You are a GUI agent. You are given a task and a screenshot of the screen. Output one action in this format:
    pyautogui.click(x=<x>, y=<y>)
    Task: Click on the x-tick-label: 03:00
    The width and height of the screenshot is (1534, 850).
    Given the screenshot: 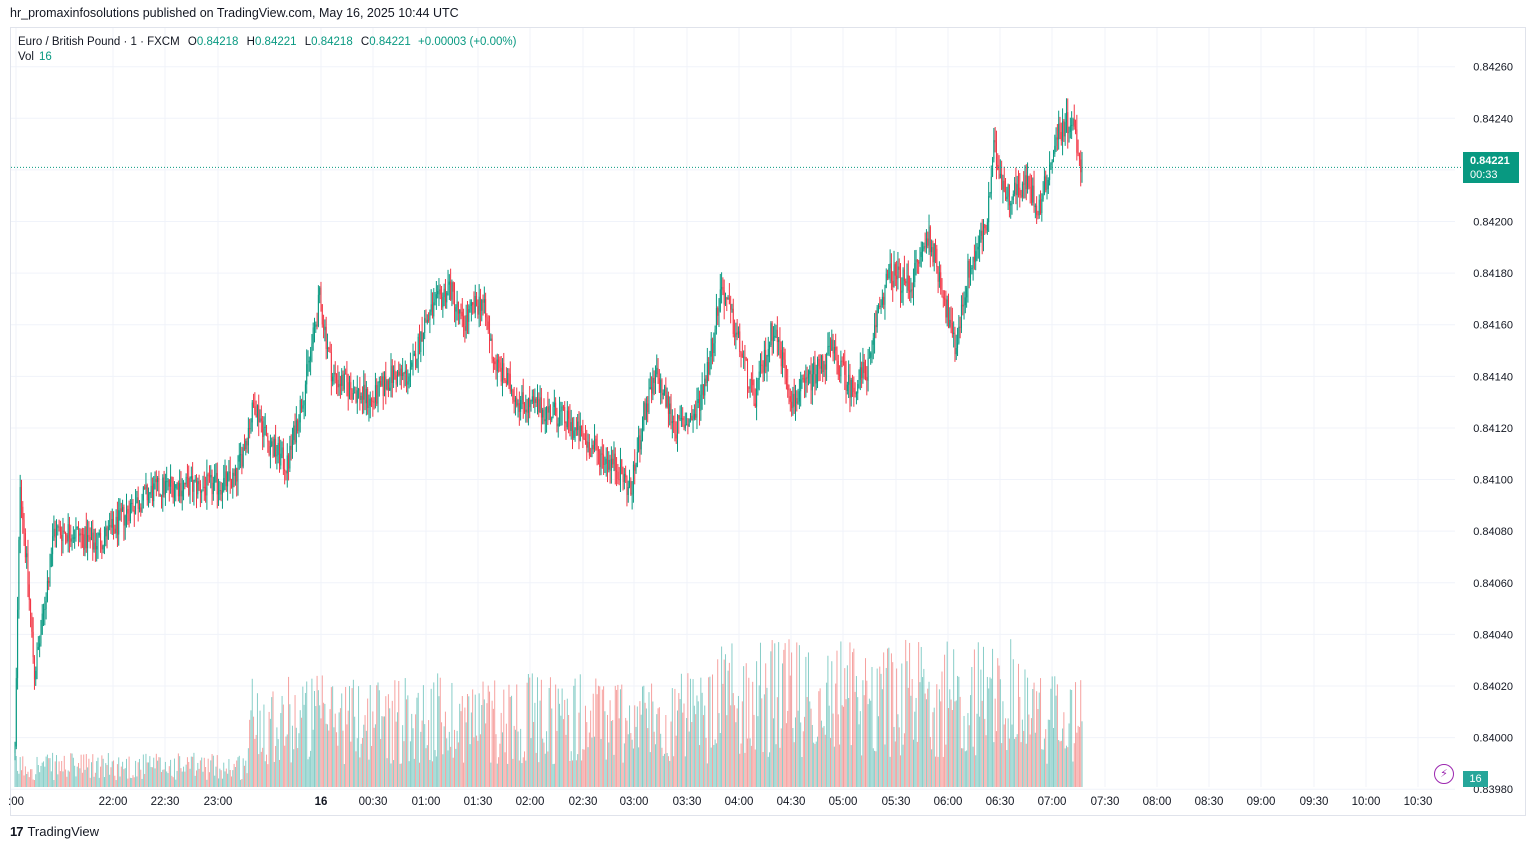 What is the action you would take?
    pyautogui.click(x=634, y=802)
    